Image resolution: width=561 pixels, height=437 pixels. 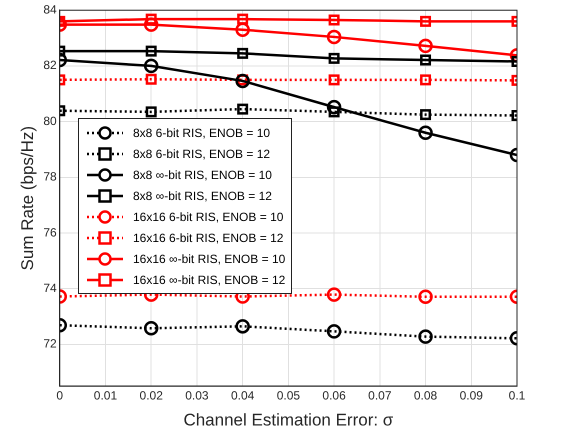 What do you see at coordinates (60, 395) in the screenshot?
I see `x-tick-label: 0` at bounding box center [60, 395].